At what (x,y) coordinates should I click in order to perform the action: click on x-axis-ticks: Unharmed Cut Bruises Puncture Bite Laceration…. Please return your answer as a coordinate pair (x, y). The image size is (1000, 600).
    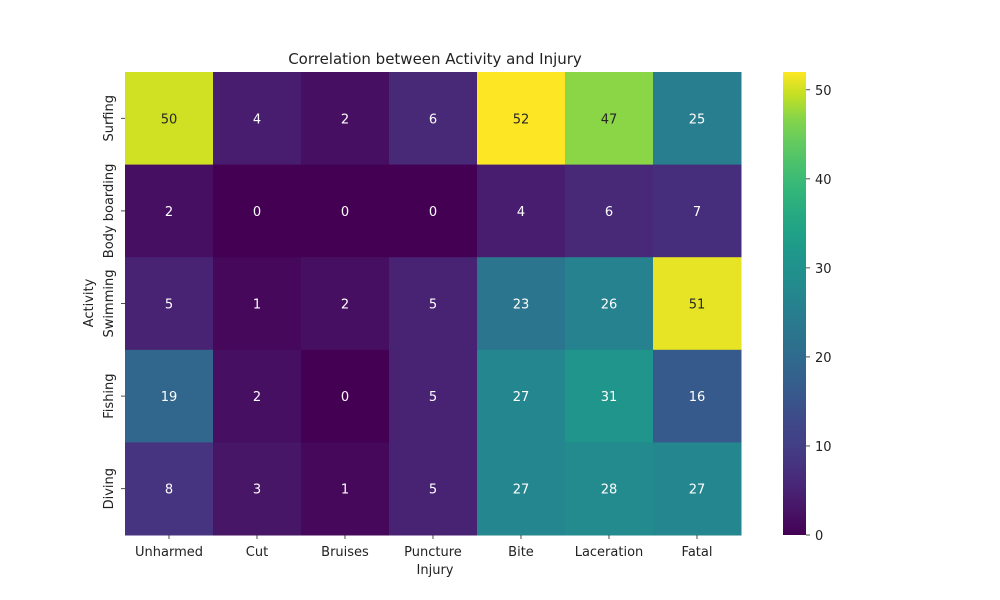
    Looking at the image, I should click on (423, 547).